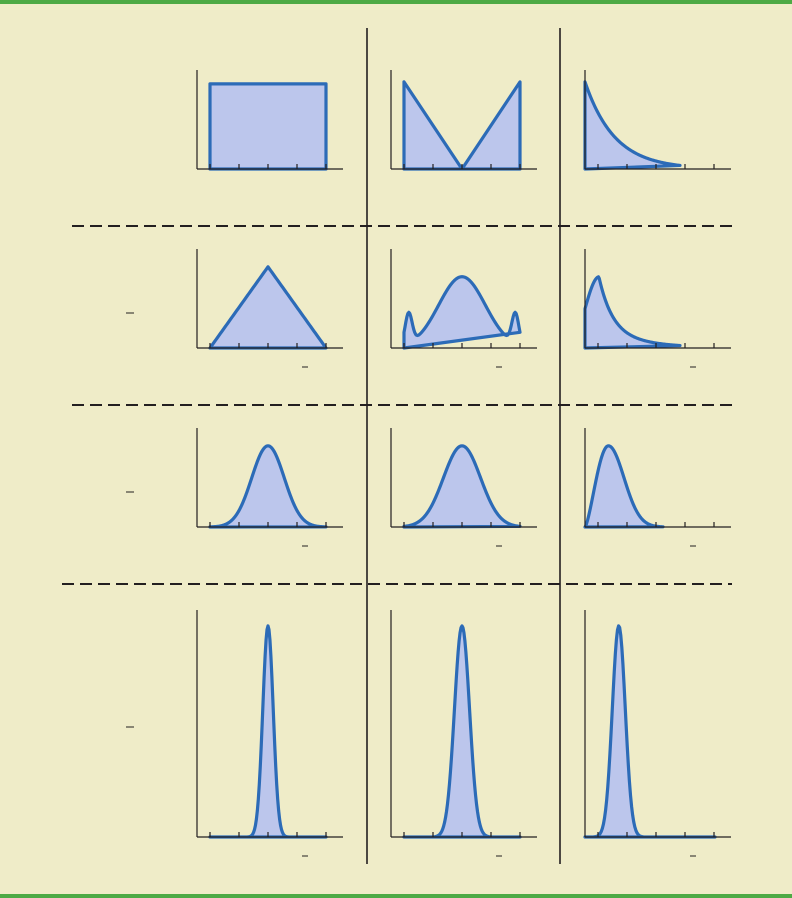 This screenshot has height=898, width=792. What do you see at coordinates (268, 307) in the screenshot?
I see `panel-r1-c0-curve` at bounding box center [268, 307].